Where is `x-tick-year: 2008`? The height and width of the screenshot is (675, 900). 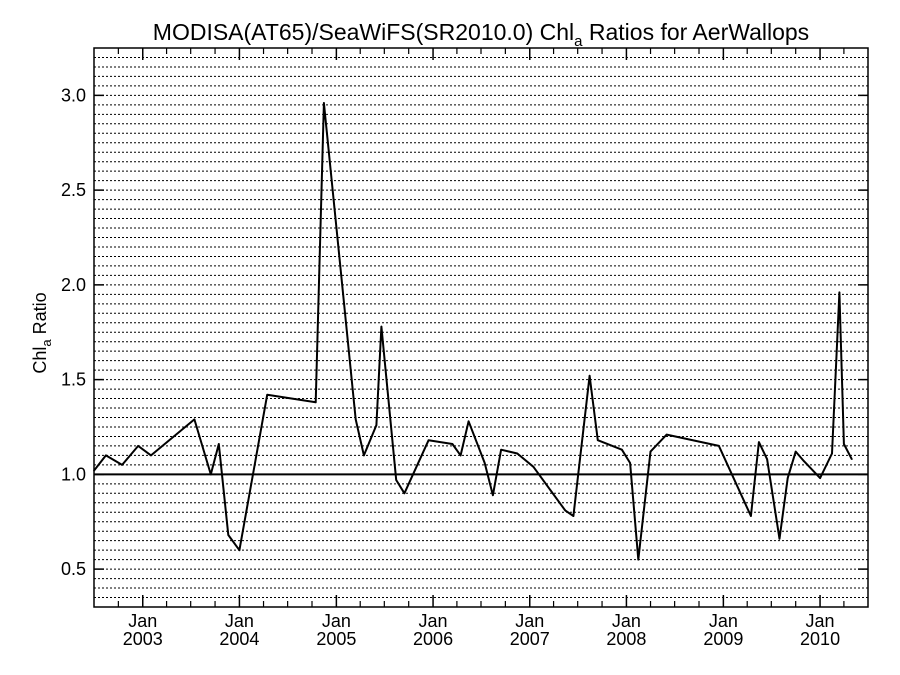 x-tick-year: 2008 is located at coordinates (626, 639).